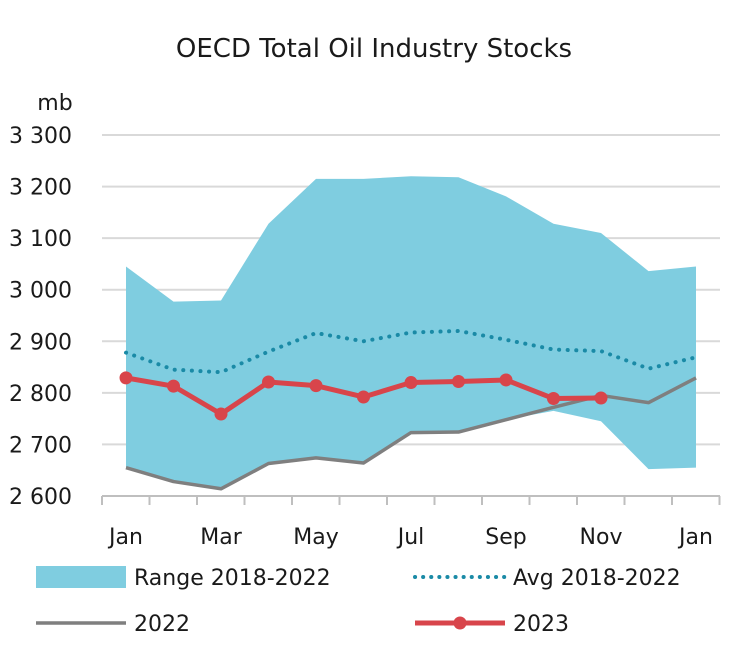  Describe the element at coordinates (40, 188) in the screenshot. I see `y-tick-label: 3 200` at that location.